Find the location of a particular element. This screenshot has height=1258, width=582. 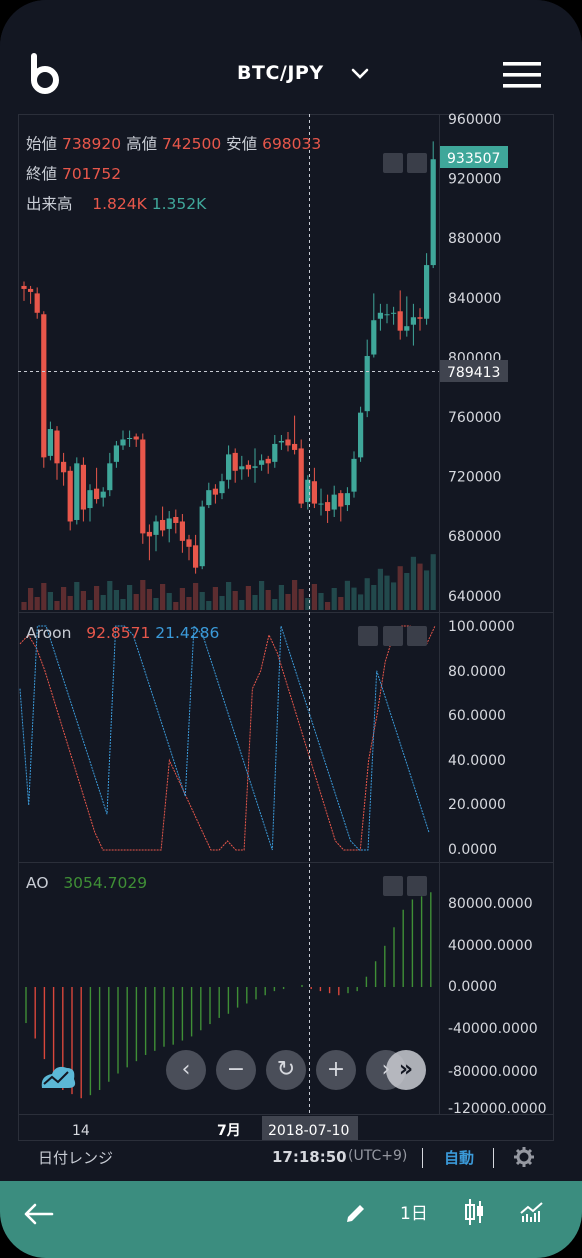

aroon-axis-tick: 40.0000 is located at coordinates (477, 761).